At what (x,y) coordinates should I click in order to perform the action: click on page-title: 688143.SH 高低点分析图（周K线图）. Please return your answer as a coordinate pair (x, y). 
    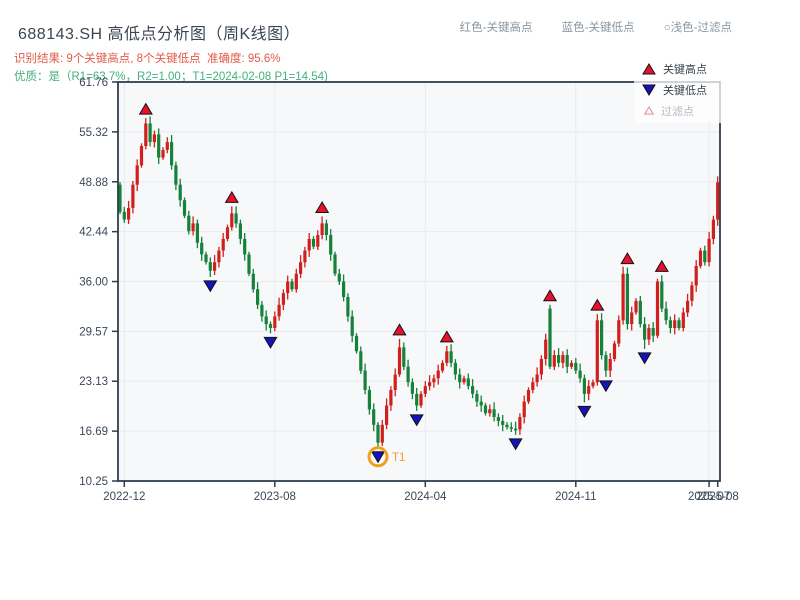
    Looking at the image, I should click on (159, 34).